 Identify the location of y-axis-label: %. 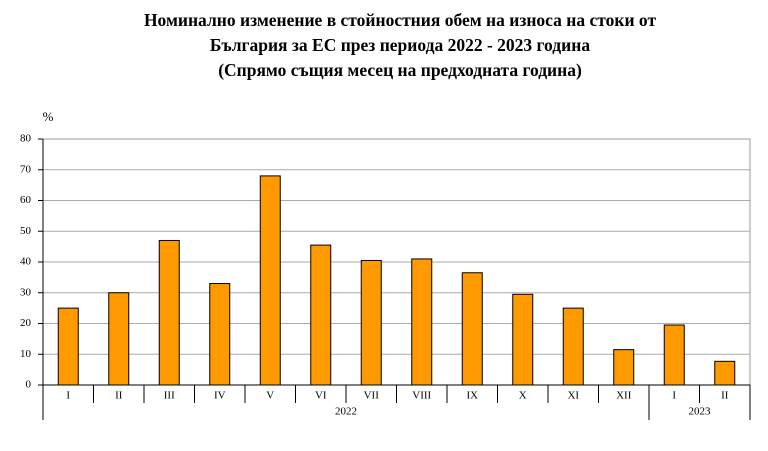
(48, 116).